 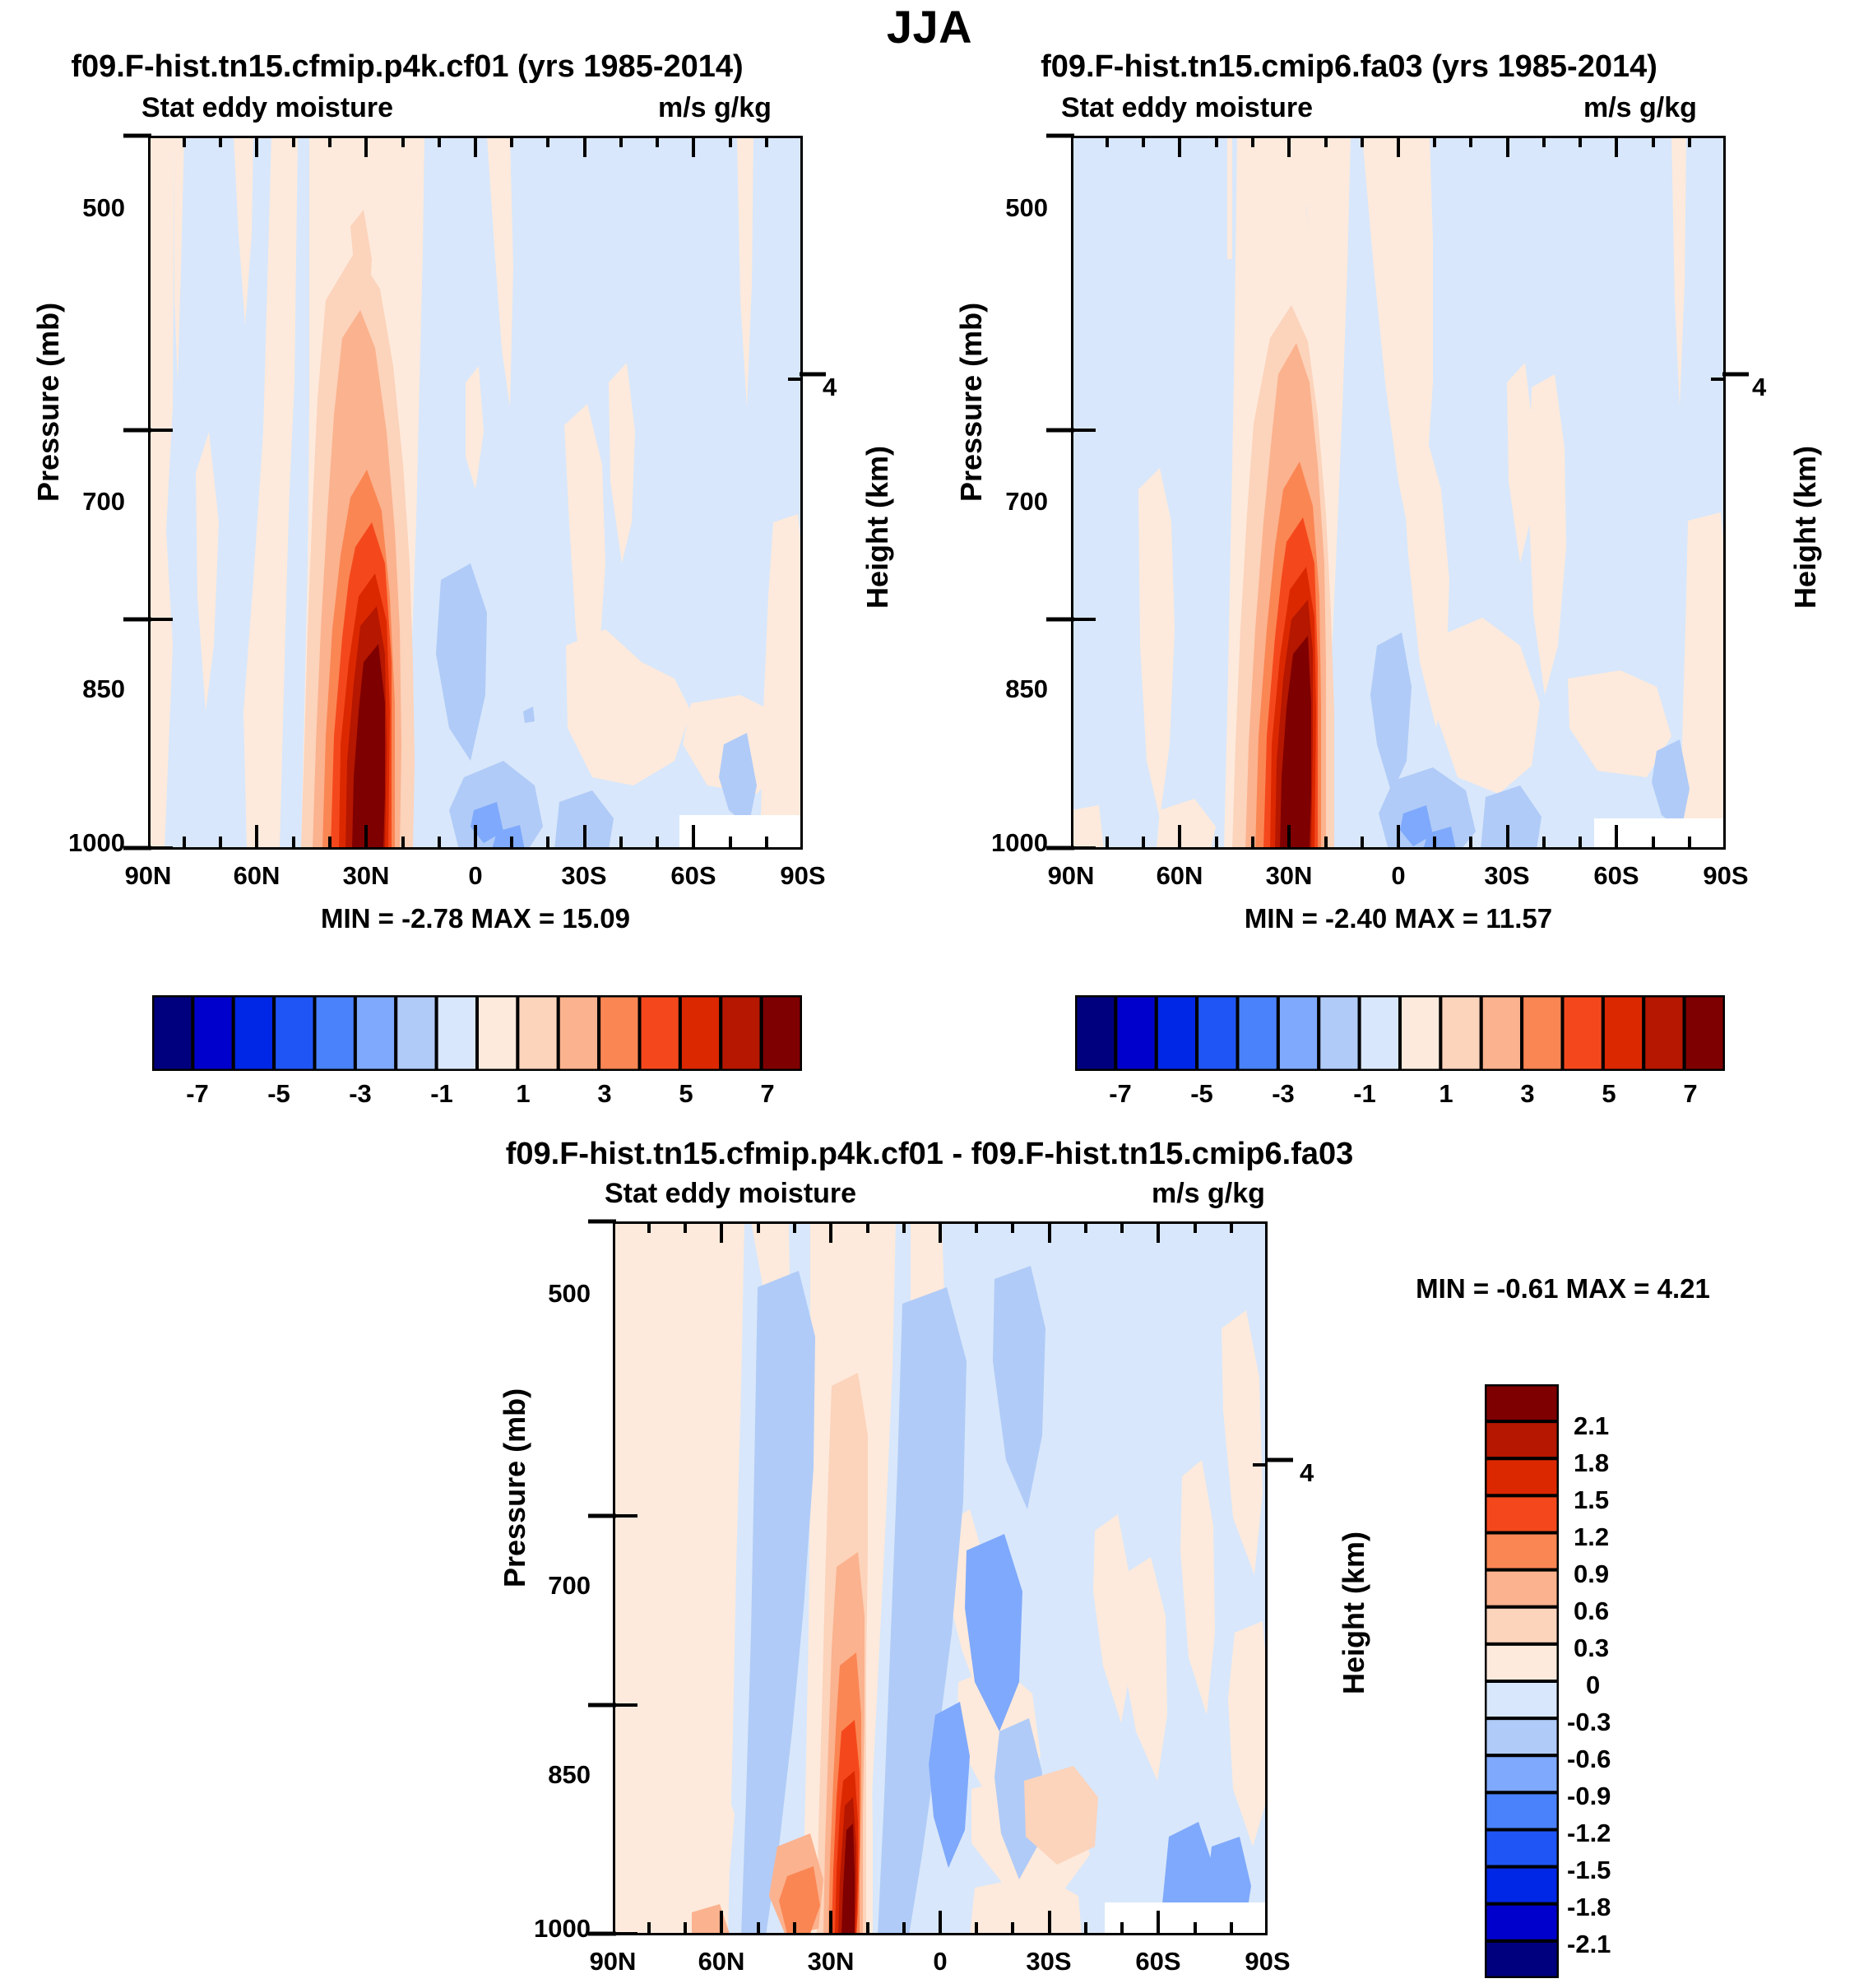 I want to click on colorbar-bottom-diff, so click(x=1522, y=1681).